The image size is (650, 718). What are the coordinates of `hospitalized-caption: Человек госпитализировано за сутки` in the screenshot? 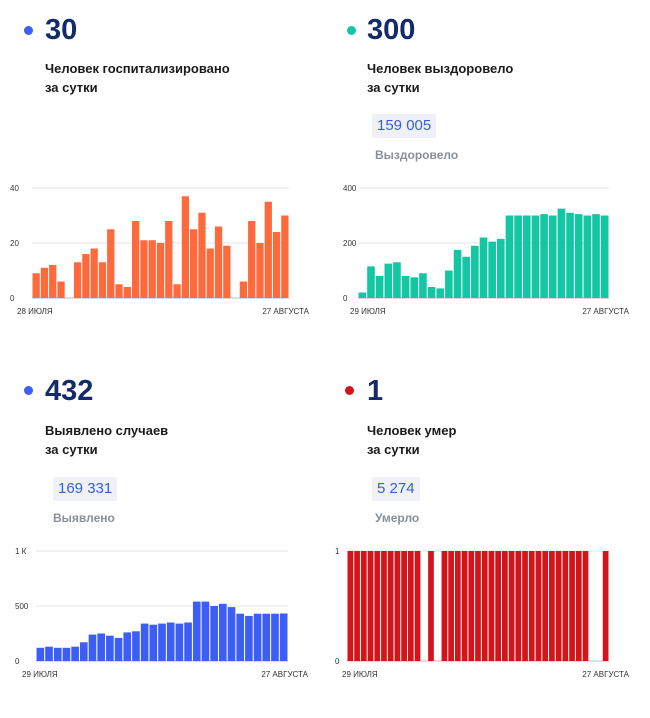 It's located at (165, 78).